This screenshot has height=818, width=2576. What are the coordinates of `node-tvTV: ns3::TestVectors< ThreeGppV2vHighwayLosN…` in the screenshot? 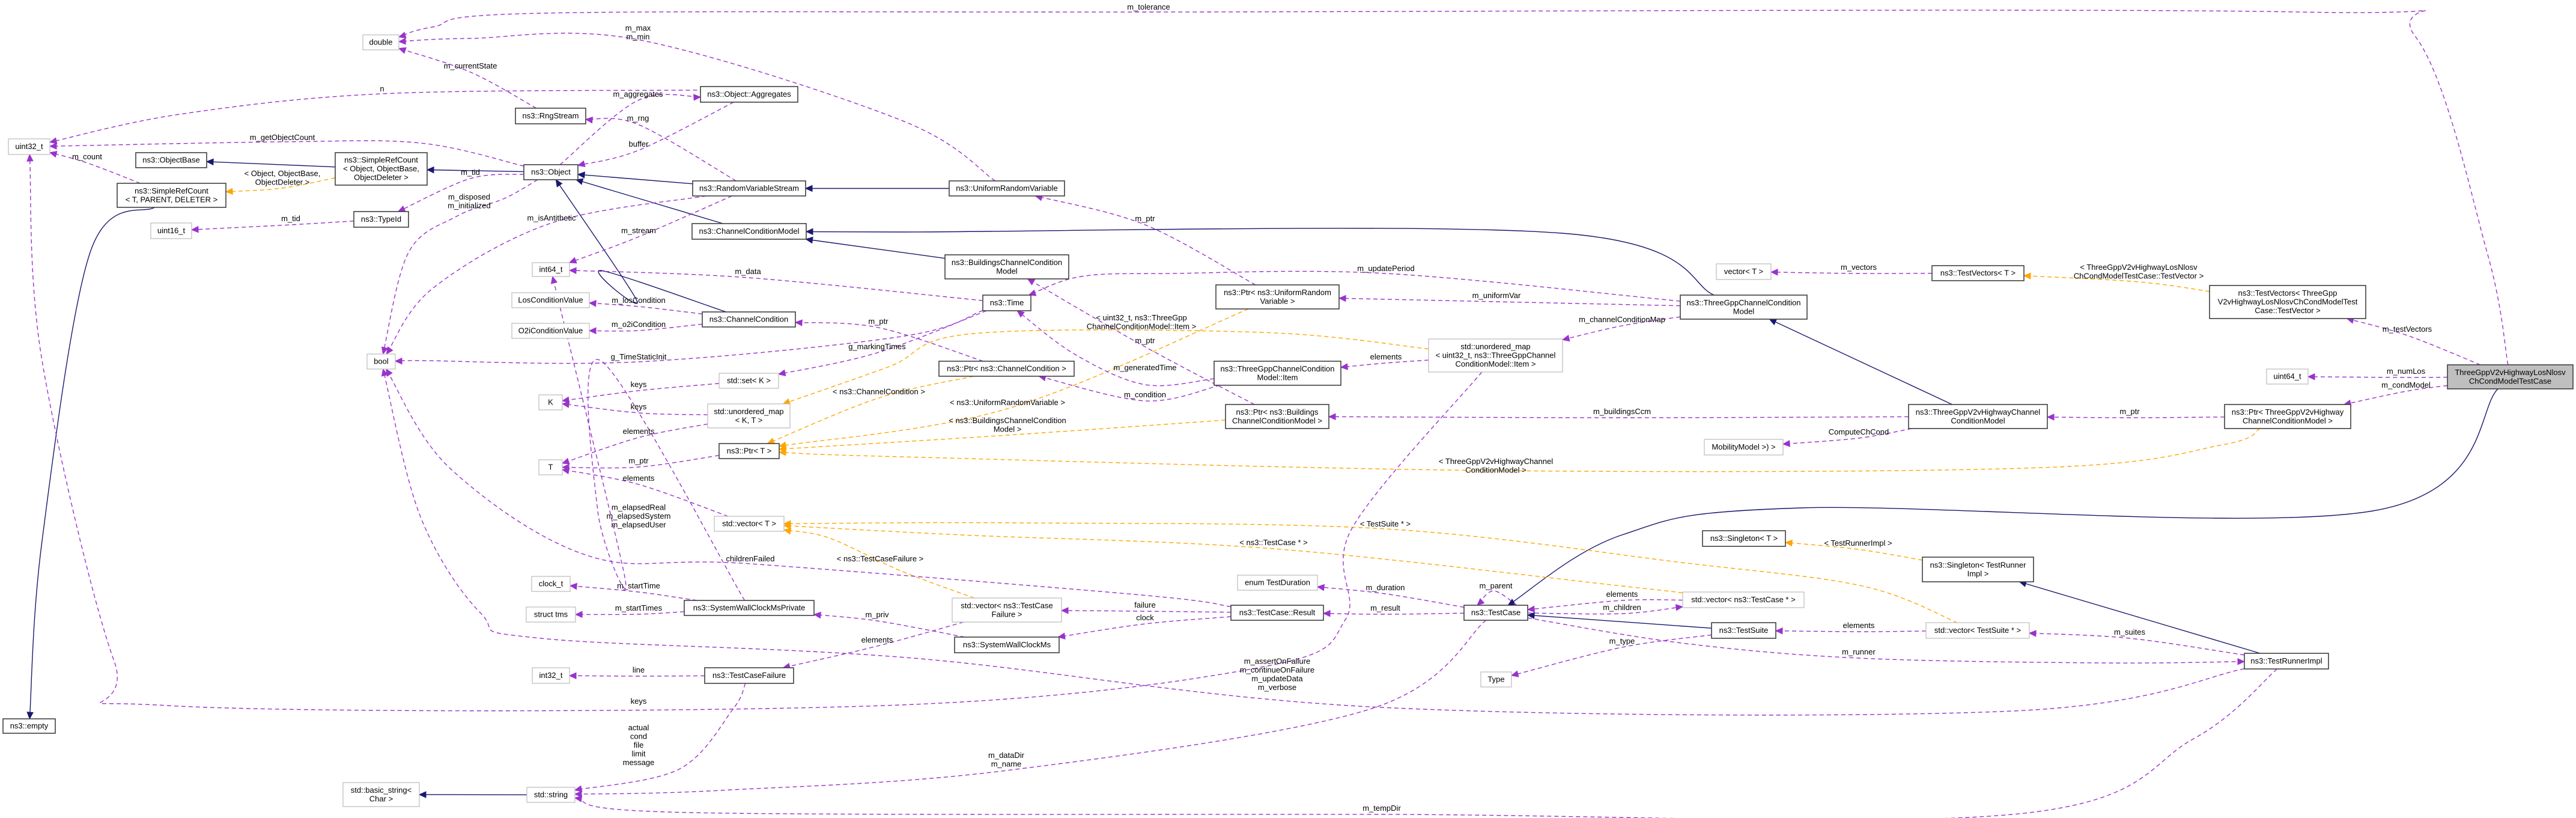 It's located at (2287, 302).